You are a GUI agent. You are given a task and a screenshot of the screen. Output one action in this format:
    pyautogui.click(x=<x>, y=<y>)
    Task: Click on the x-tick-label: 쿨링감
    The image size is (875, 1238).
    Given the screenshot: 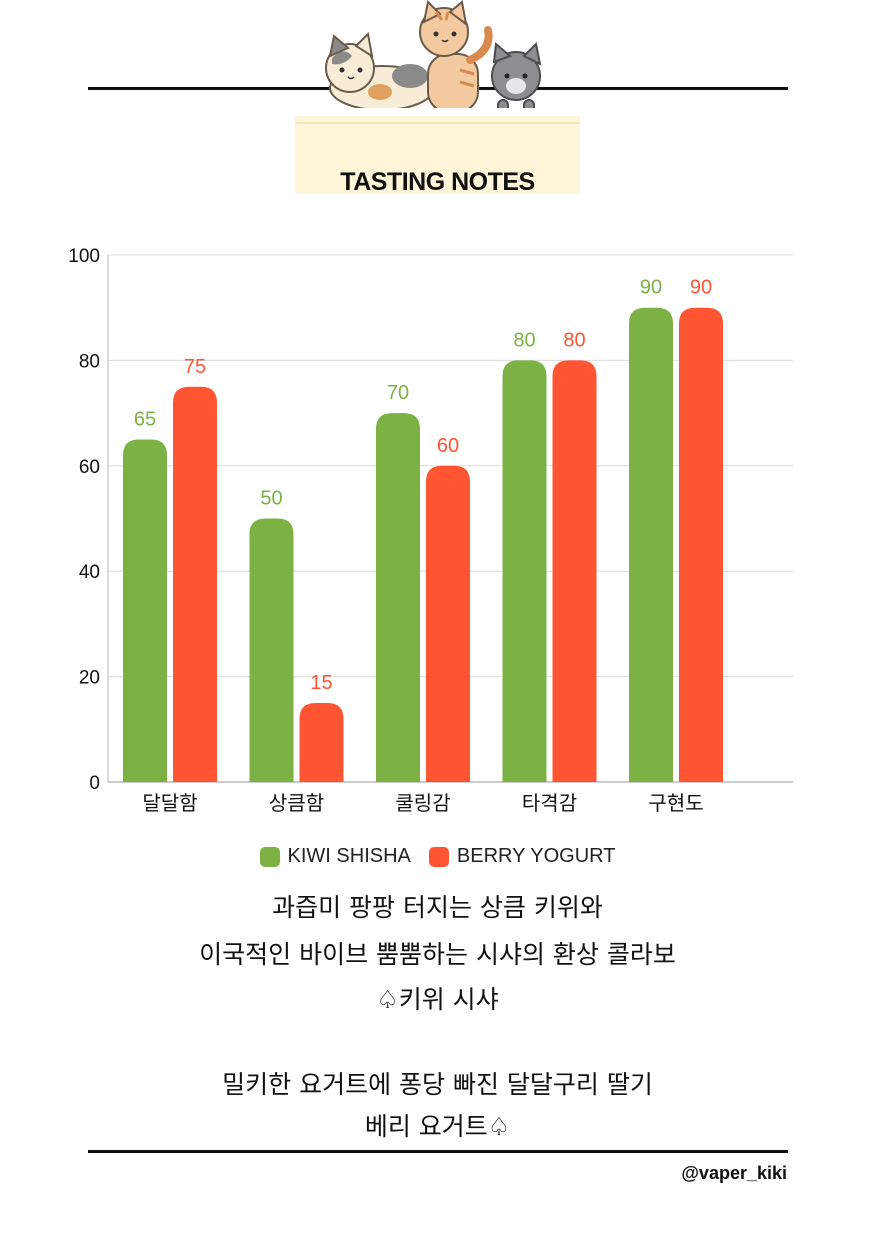 What is the action you would take?
    pyautogui.click(x=422, y=803)
    